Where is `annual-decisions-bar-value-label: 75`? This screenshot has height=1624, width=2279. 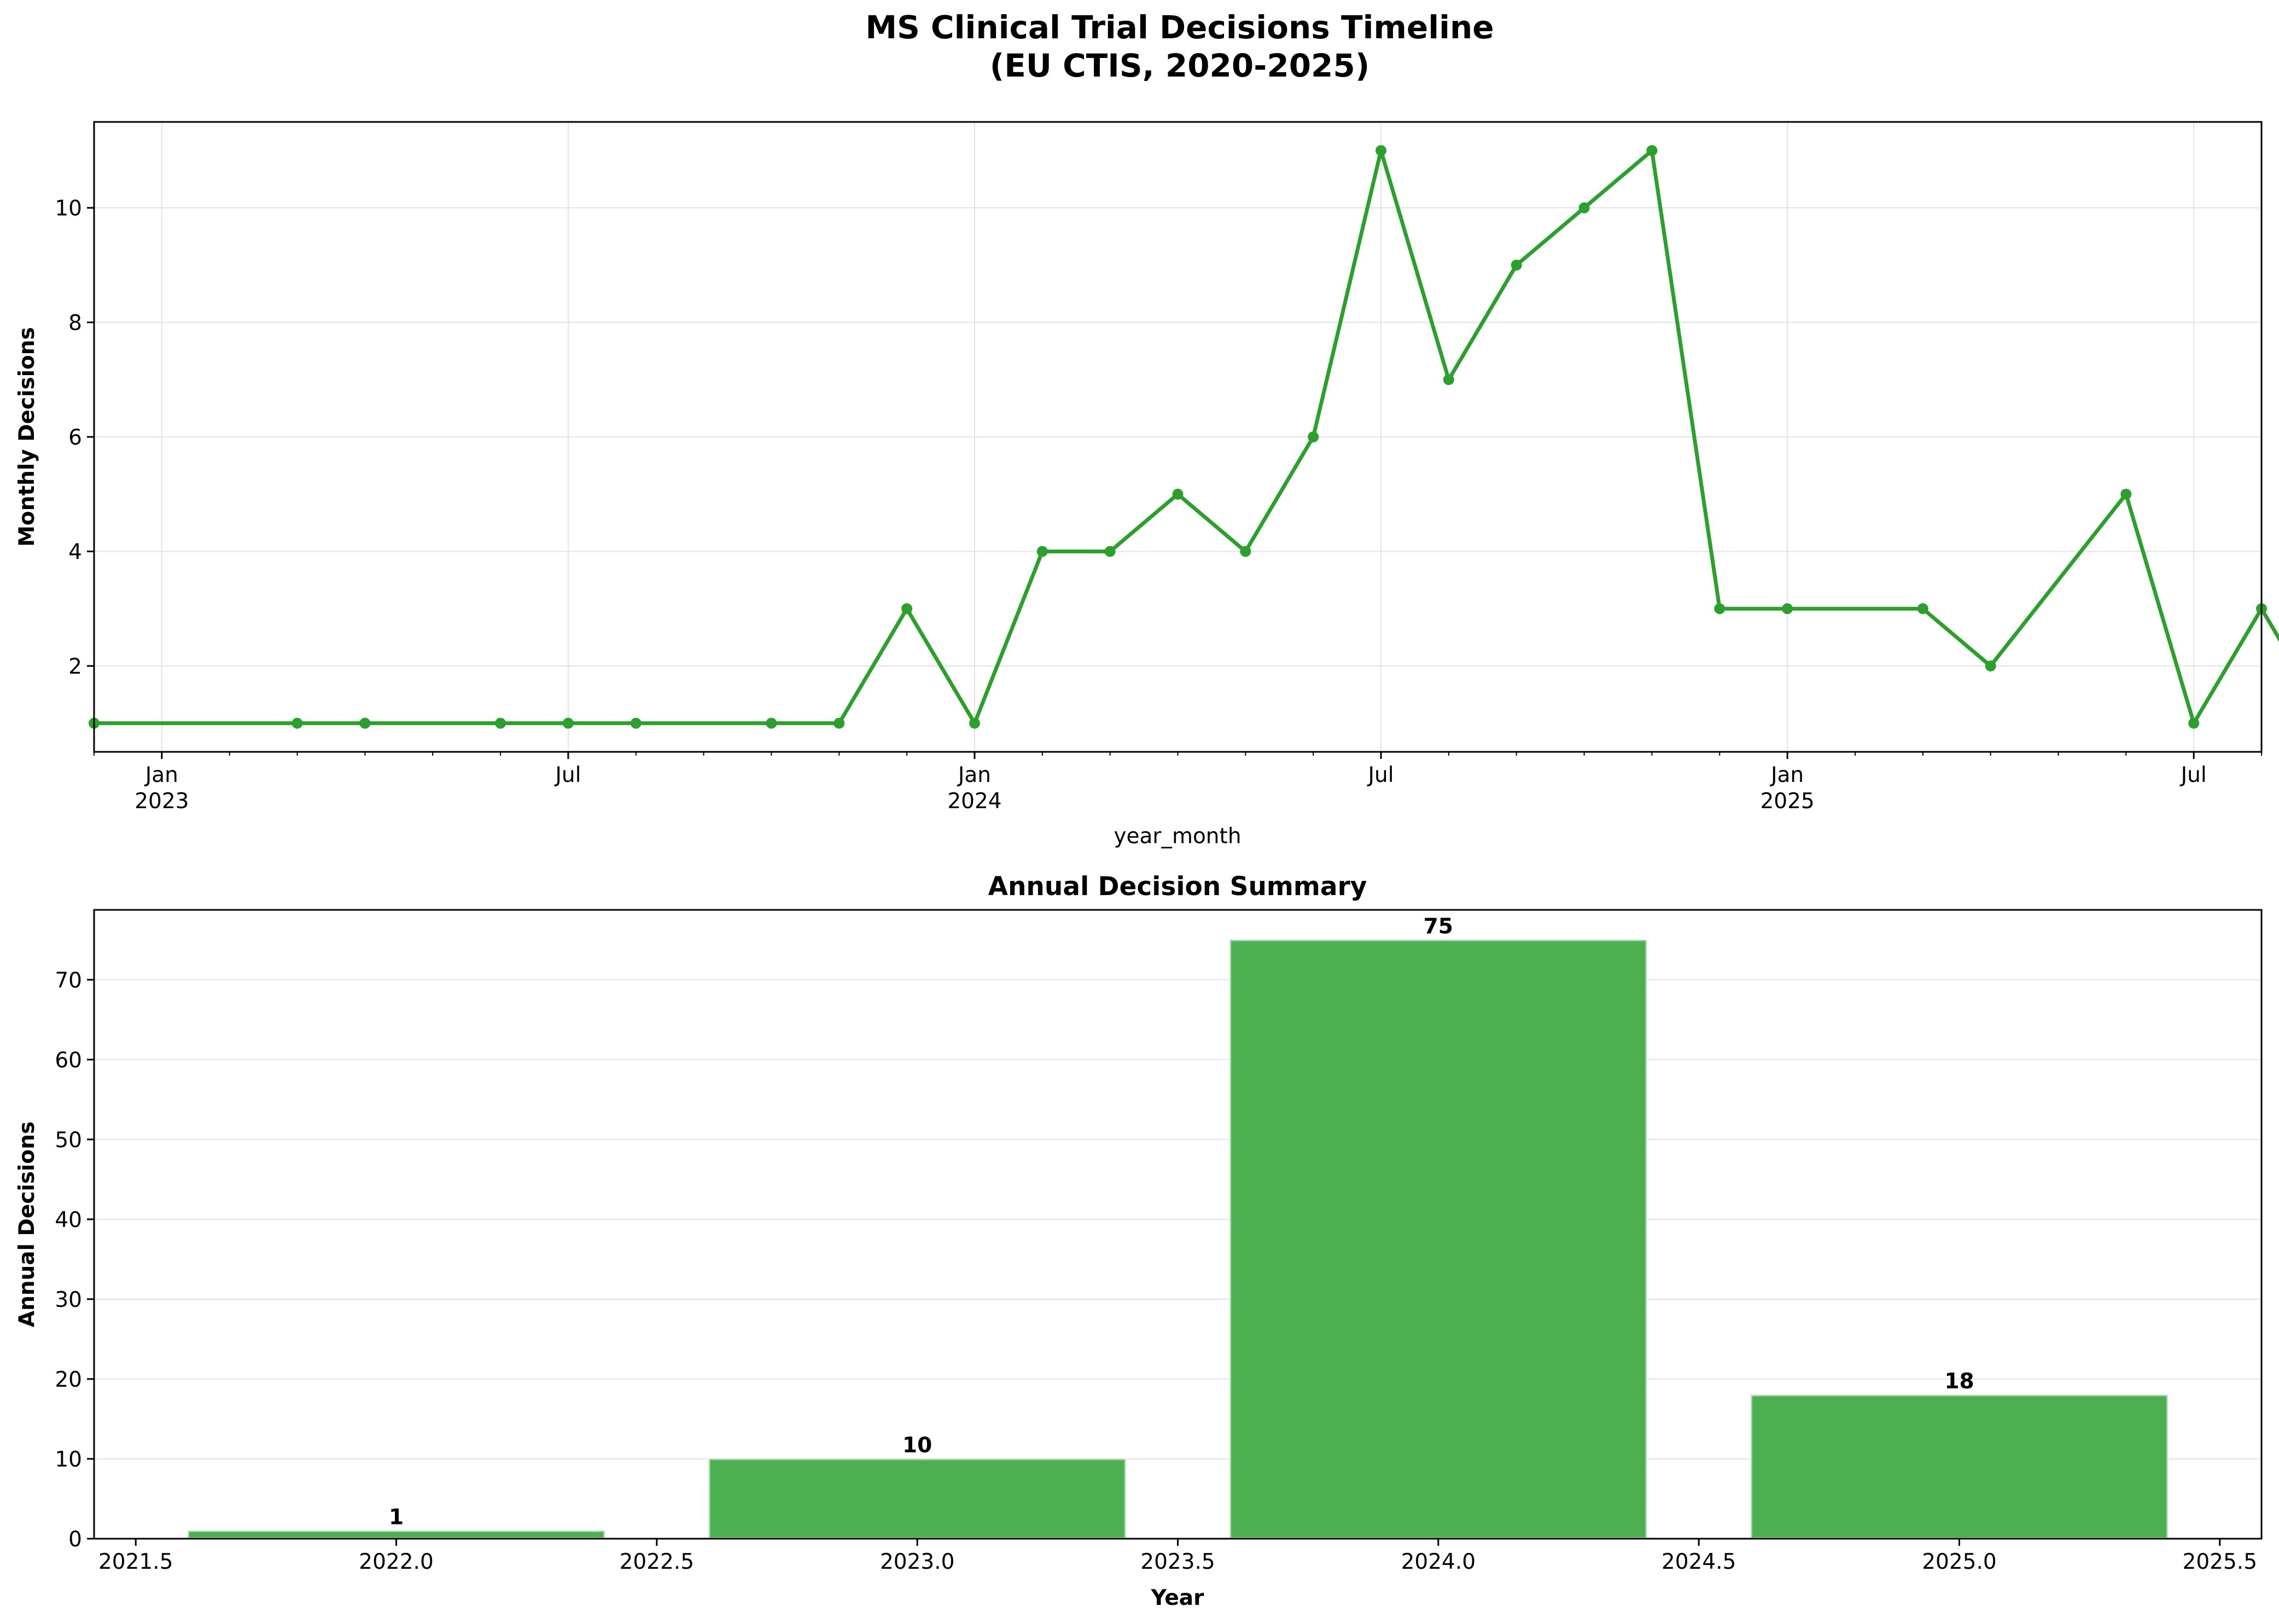
annual-decisions-bar-value-label: 75 is located at coordinates (1438, 926).